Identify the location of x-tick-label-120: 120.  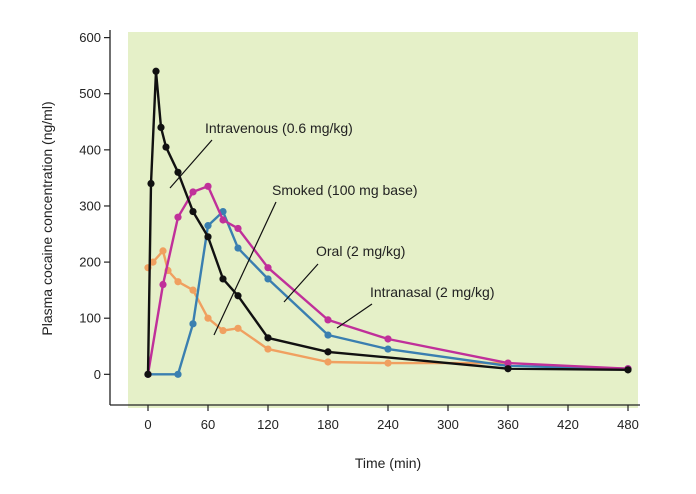
(268, 424).